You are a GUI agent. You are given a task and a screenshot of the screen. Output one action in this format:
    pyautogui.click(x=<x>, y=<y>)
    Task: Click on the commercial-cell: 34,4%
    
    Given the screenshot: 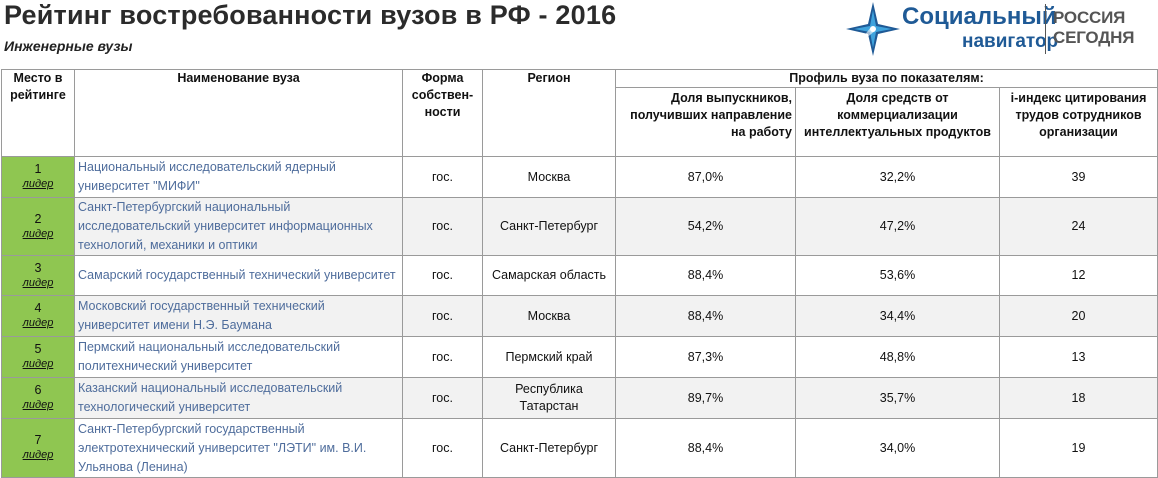 What is the action you would take?
    pyautogui.click(x=897, y=316)
    